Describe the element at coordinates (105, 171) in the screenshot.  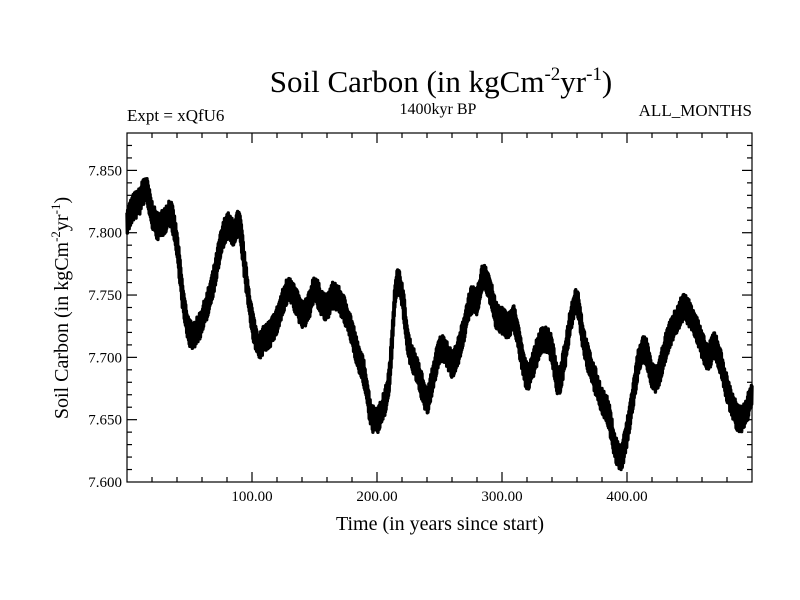
I see `y-tick-label: 7.850` at that location.